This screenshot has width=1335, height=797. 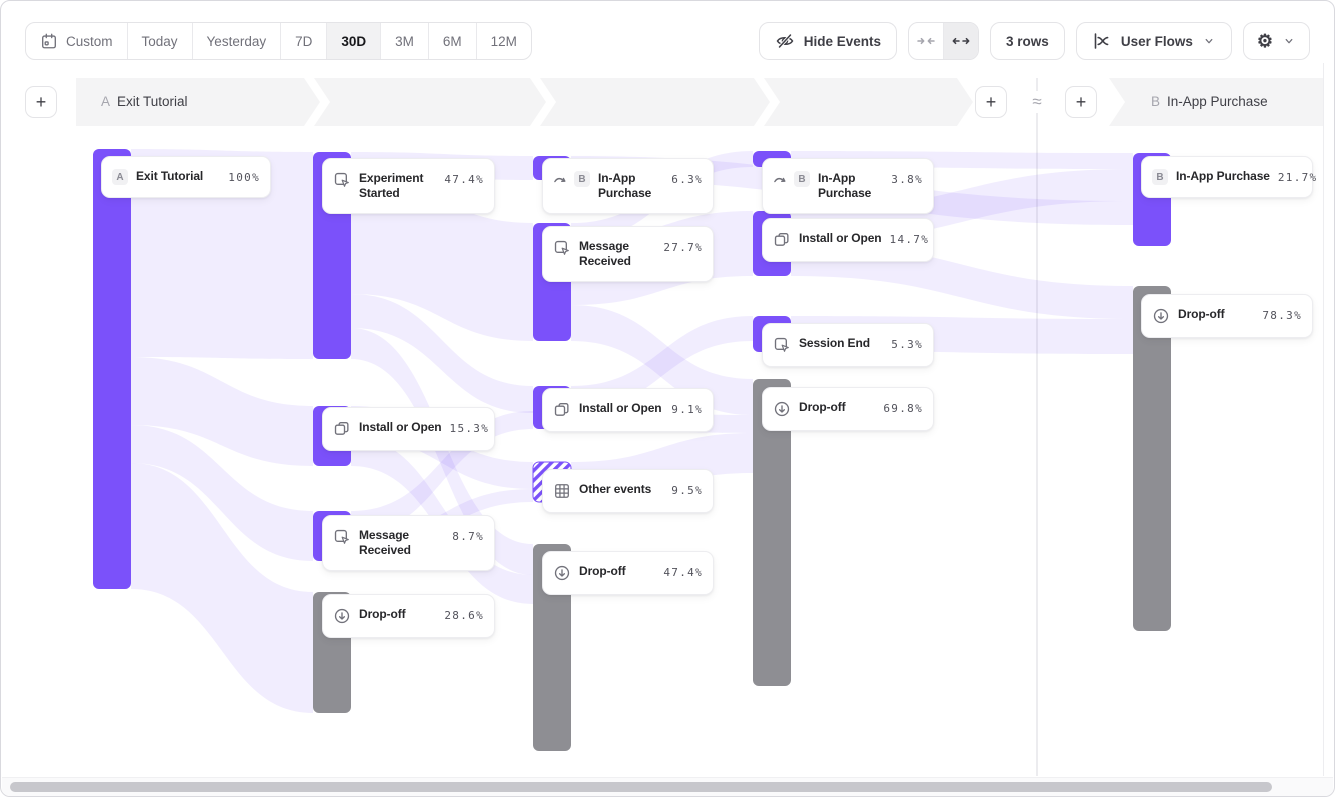 I want to click on node-icon-group: B, so click(x=1160, y=177).